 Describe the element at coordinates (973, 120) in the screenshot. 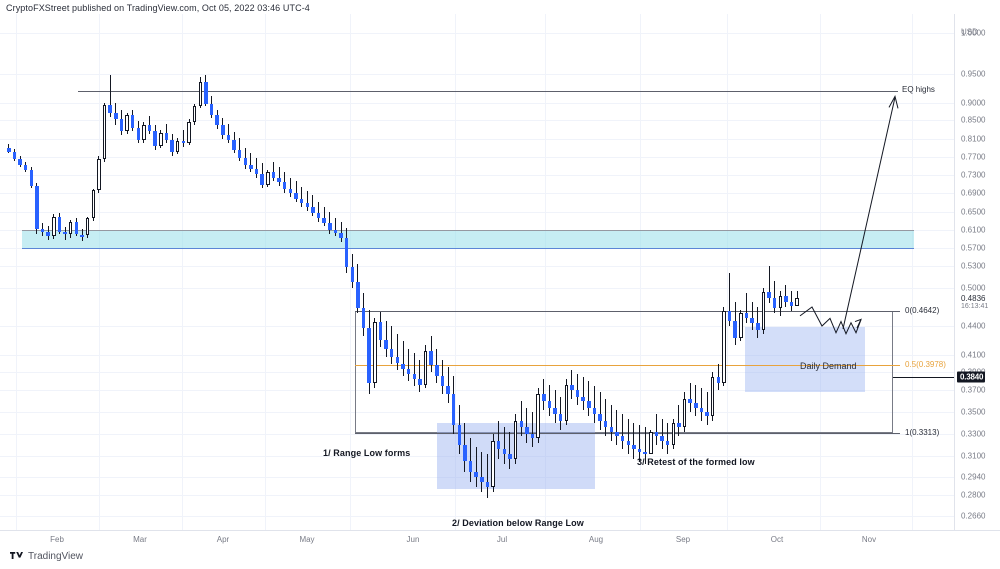

I see `price-tick-label: 0.8500` at that location.